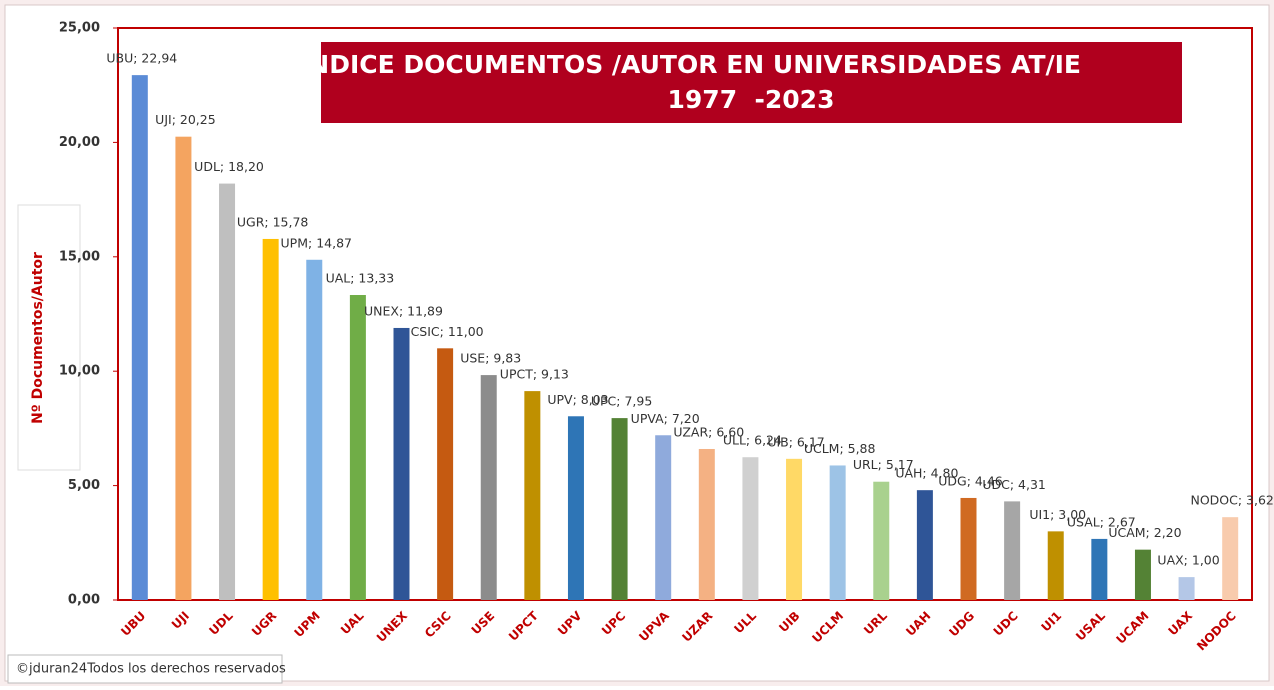 Image resolution: width=1274 pixels, height=690 pixels. Describe the element at coordinates (752, 440) in the screenshot. I see `data-label: ULL; 6,24` at that location.